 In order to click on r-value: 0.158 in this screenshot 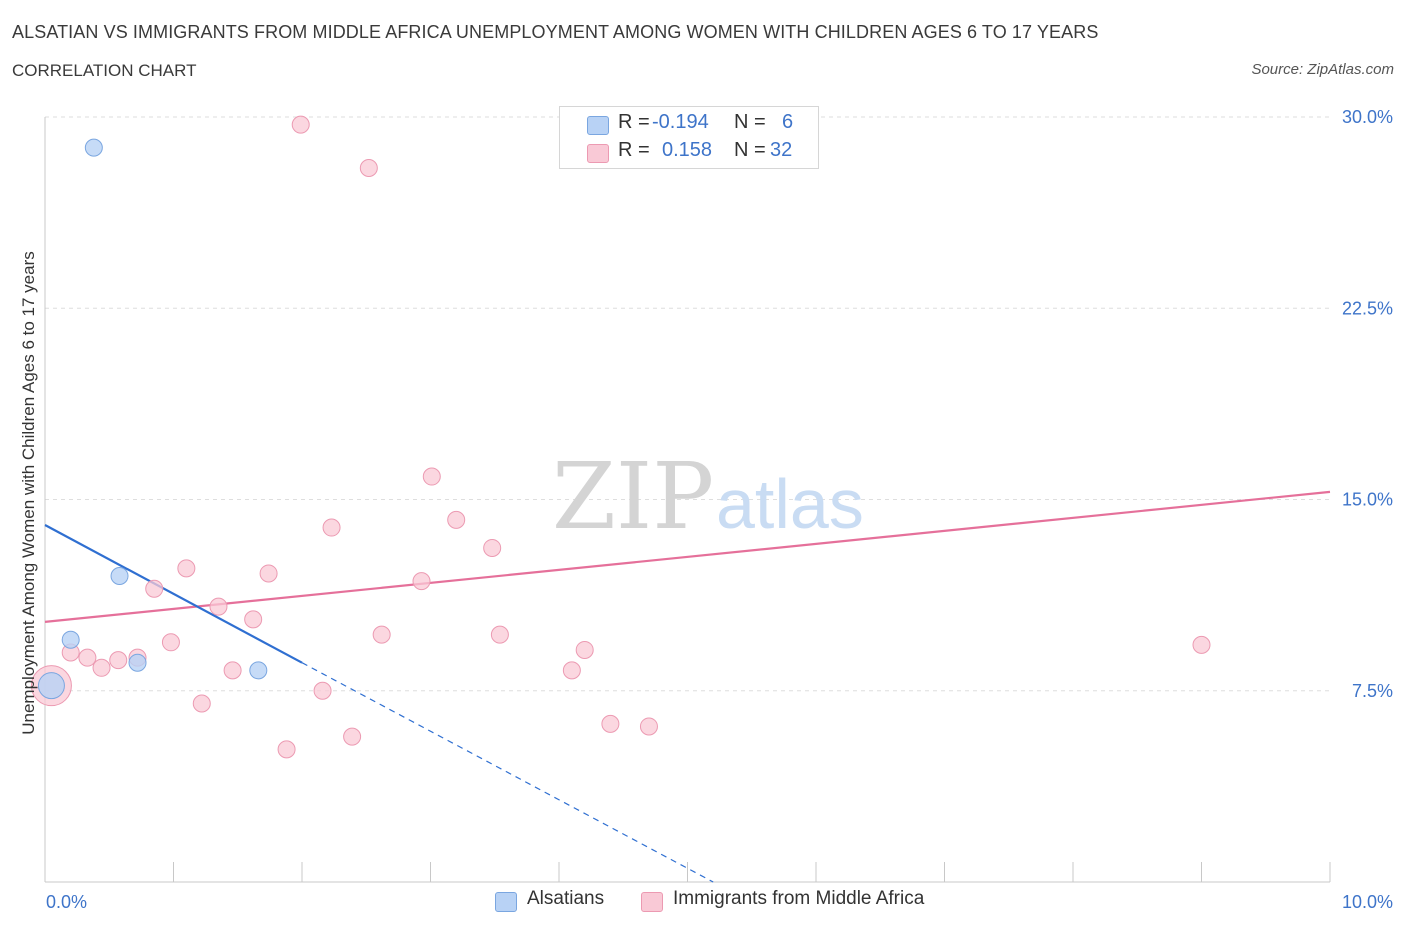, I will do `click(687, 150)`.